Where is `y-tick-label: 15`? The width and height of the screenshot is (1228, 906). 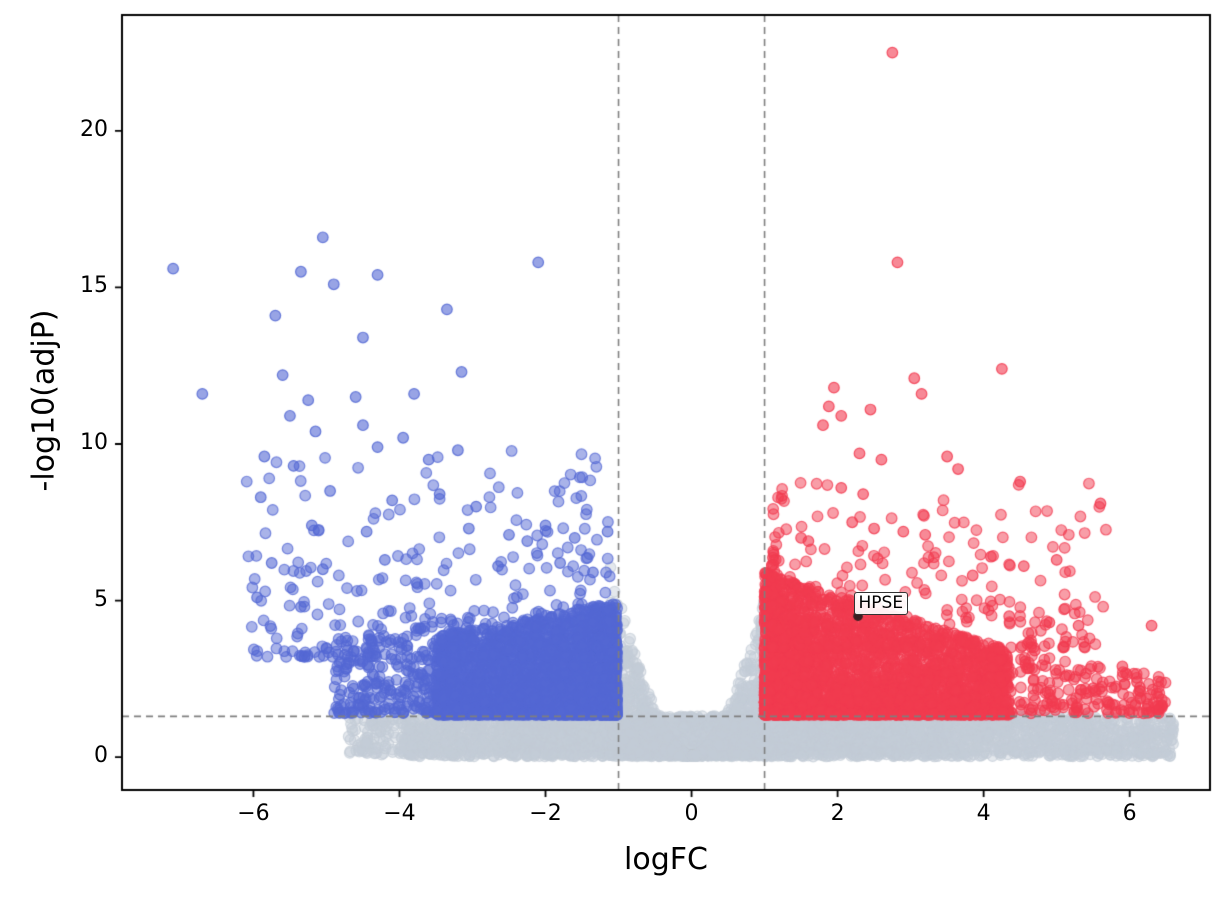
y-tick-label: 15 is located at coordinates (94, 286).